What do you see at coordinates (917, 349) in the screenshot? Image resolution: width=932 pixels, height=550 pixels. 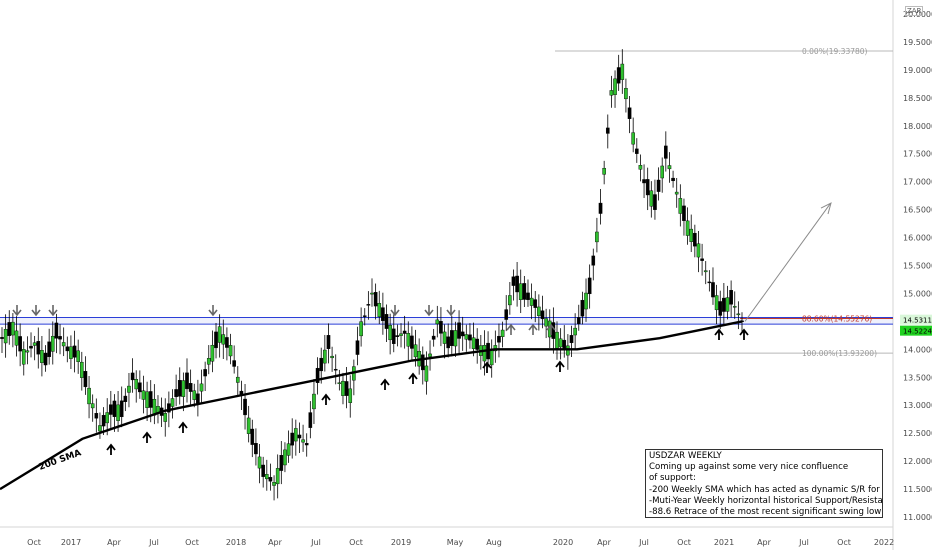 I see `y-tick-label: 14.00000` at bounding box center [917, 349].